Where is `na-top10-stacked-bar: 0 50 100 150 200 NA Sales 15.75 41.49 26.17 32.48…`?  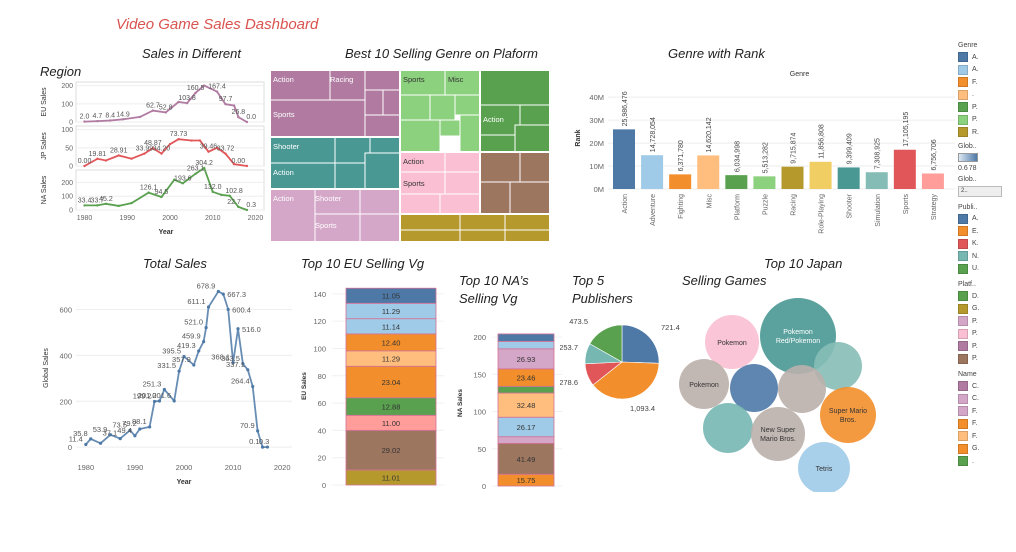 na-top10-stacked-bar: 0 50 100 150 200 NA Sales 15.75 41.49 26.17 32.48… is located at coordinates (507, 404).